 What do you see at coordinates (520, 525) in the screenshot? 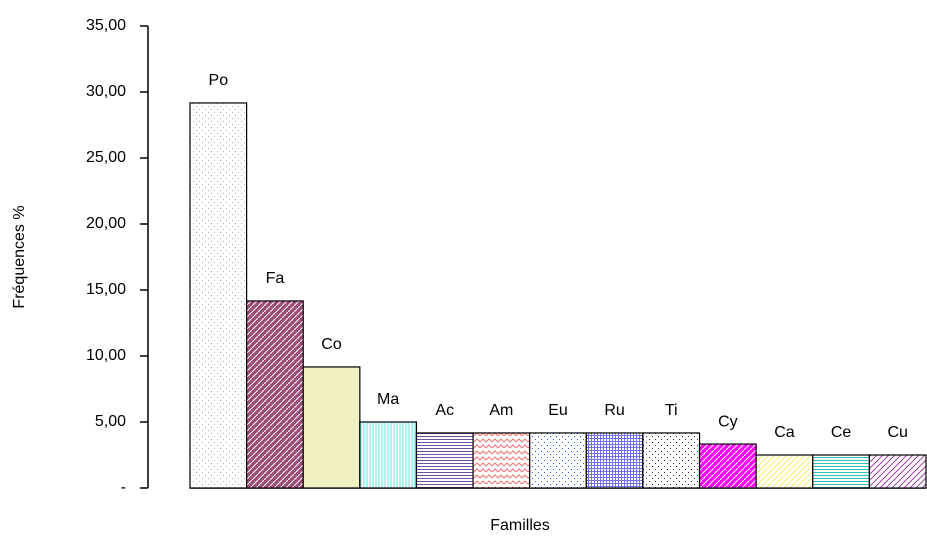
I see `x-axis-title: Familles` at bounding box center [520, 525].